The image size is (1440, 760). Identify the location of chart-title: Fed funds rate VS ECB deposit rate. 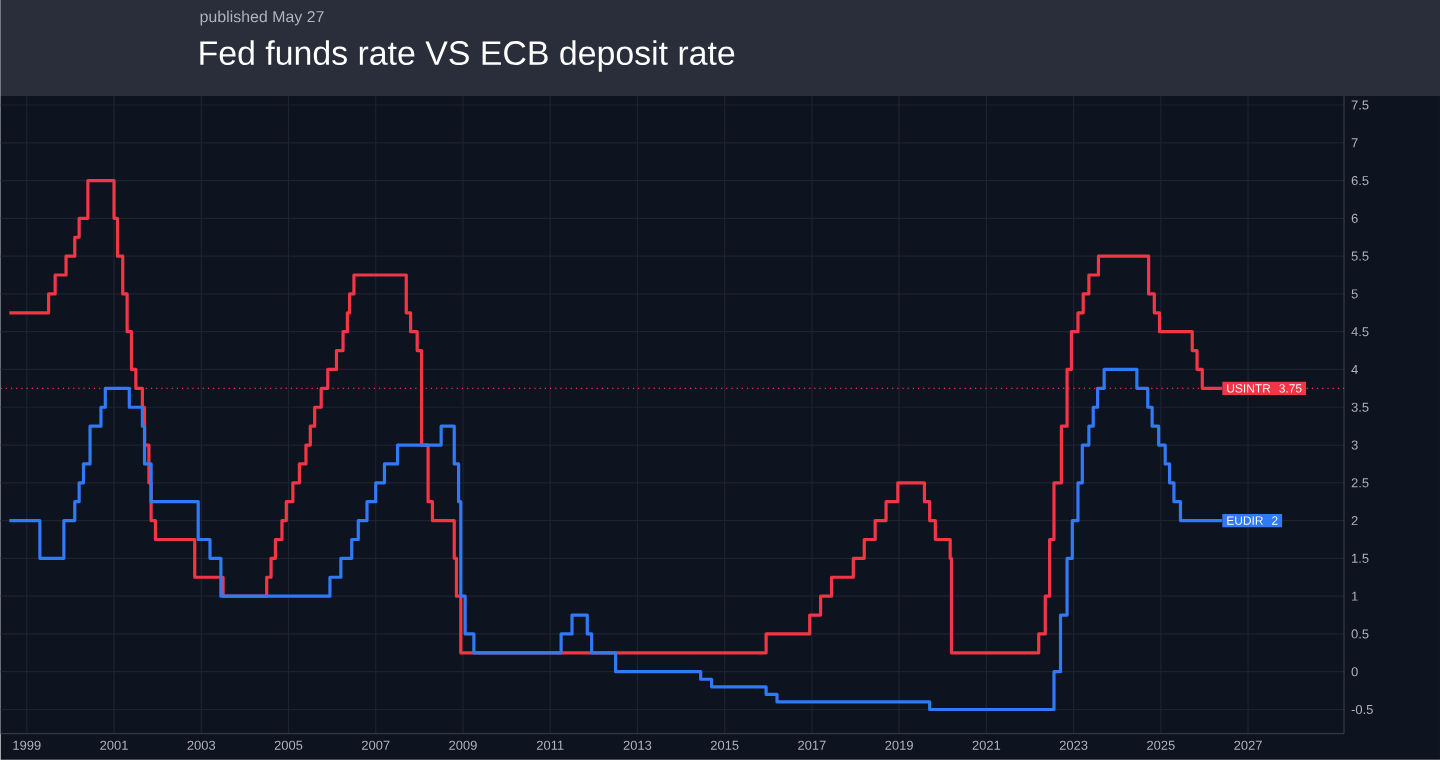
(467, 56).